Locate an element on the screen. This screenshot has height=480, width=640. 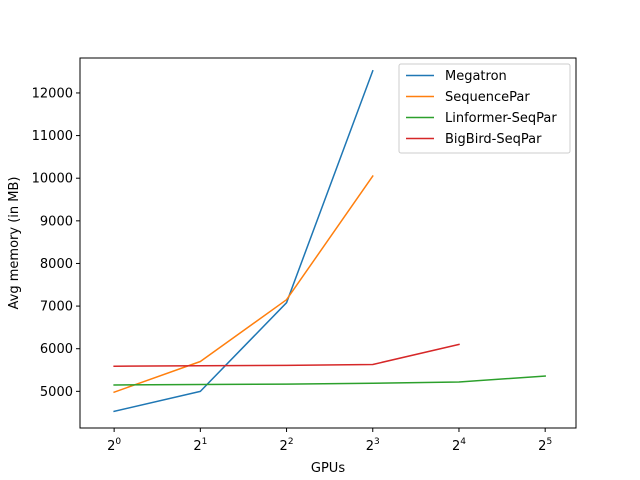
y-tick-label: 10000 is located at coordinates (52, 179).